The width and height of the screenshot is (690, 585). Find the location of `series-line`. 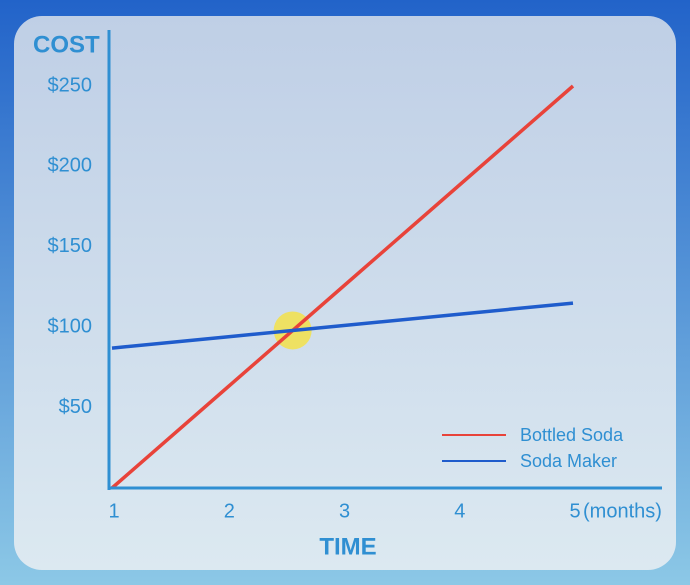

series-line is located at coordinates (342, 325).